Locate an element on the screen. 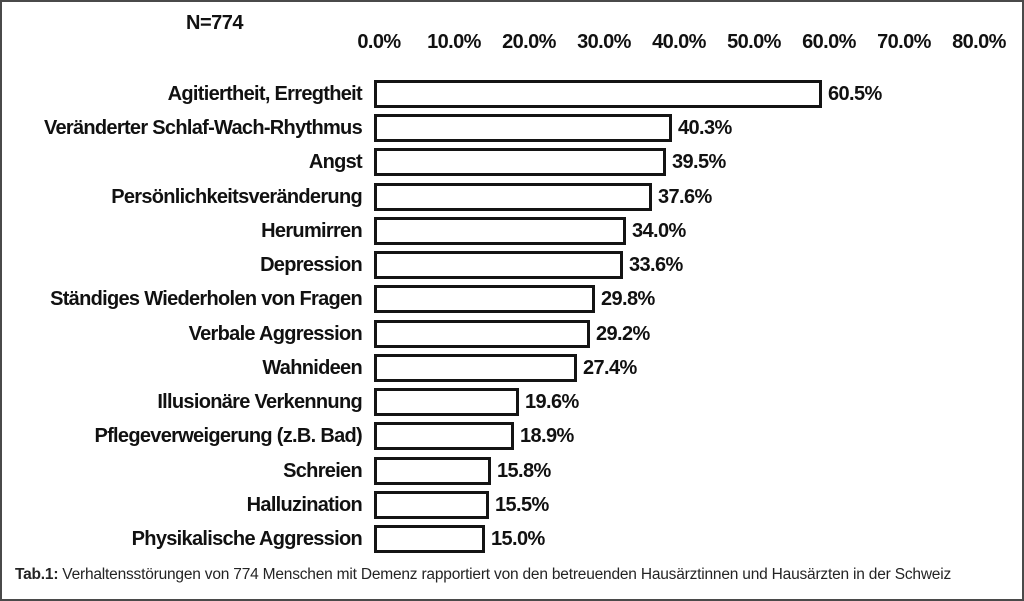  category-label: Ständiges Wiederholen von Fragen is located at coordinates (206, 299).